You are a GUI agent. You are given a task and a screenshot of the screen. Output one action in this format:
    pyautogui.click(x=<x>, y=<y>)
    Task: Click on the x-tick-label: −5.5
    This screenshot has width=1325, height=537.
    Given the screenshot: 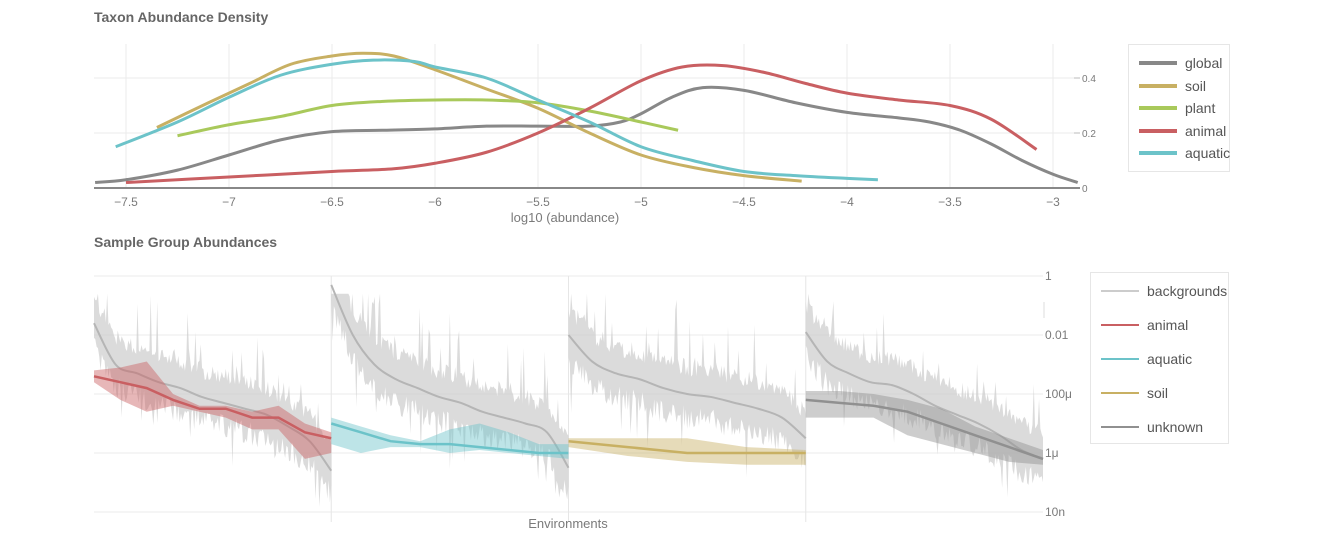 What is the action you would take?
    pyautogui.click(x=538, y=202)
    